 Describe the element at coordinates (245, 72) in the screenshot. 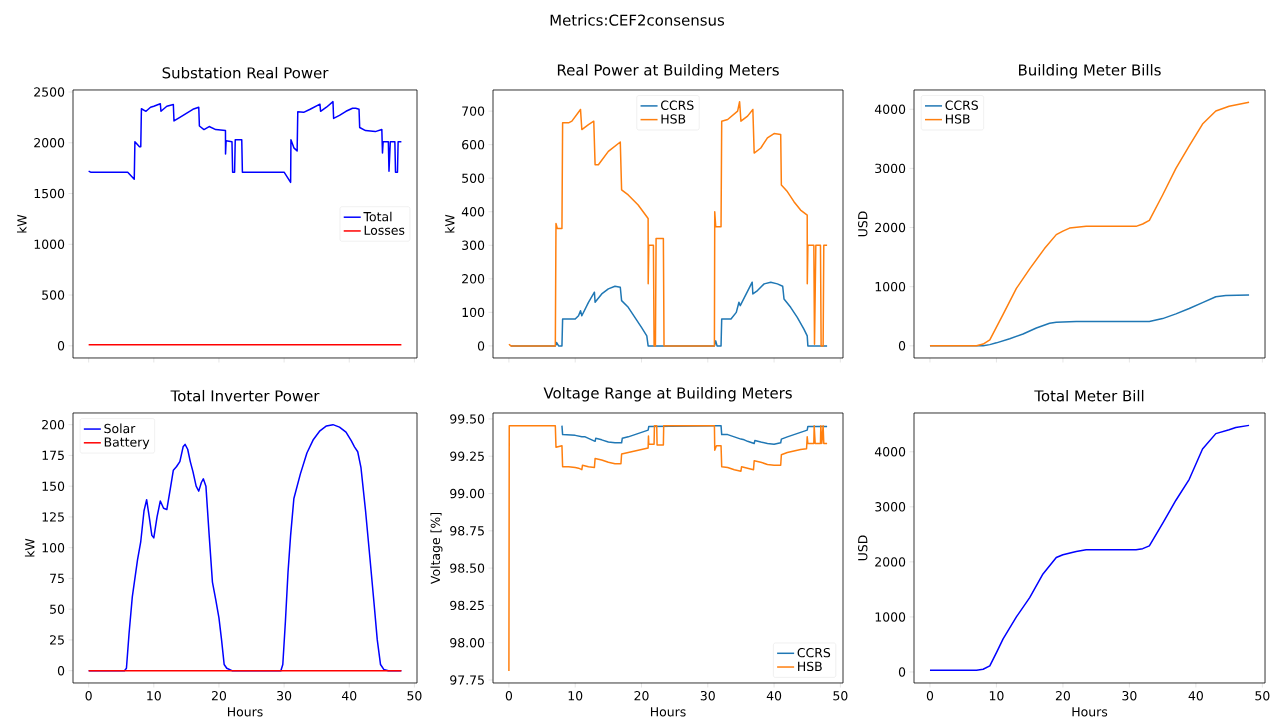

I see `chart-title: Substation Real Power` at that location.